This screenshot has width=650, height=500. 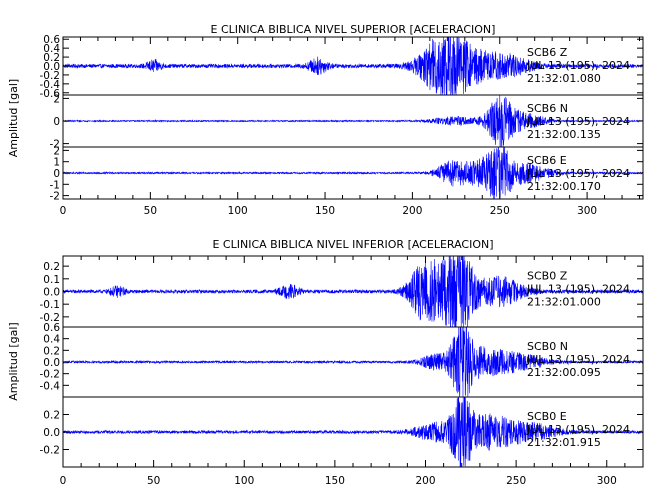 What do you see at coordinates (578, 359) in the screenshot?
I see `date-label-chart2-scb0-n: JUL 13 (195), 2024` at bounding box center [578, 359].